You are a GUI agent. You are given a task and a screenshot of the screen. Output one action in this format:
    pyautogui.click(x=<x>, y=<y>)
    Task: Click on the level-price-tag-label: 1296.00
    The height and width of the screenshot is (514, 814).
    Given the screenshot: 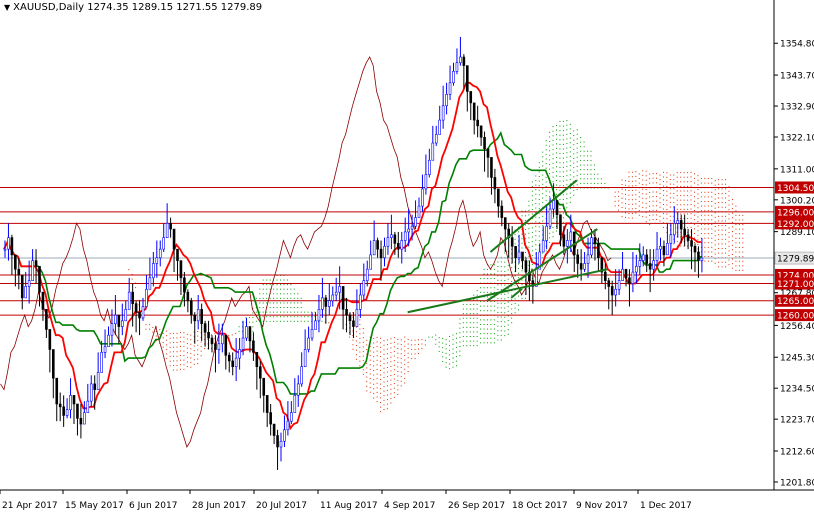 What is the action you would take?
    pyautogui.click(x=795, y=213)
    